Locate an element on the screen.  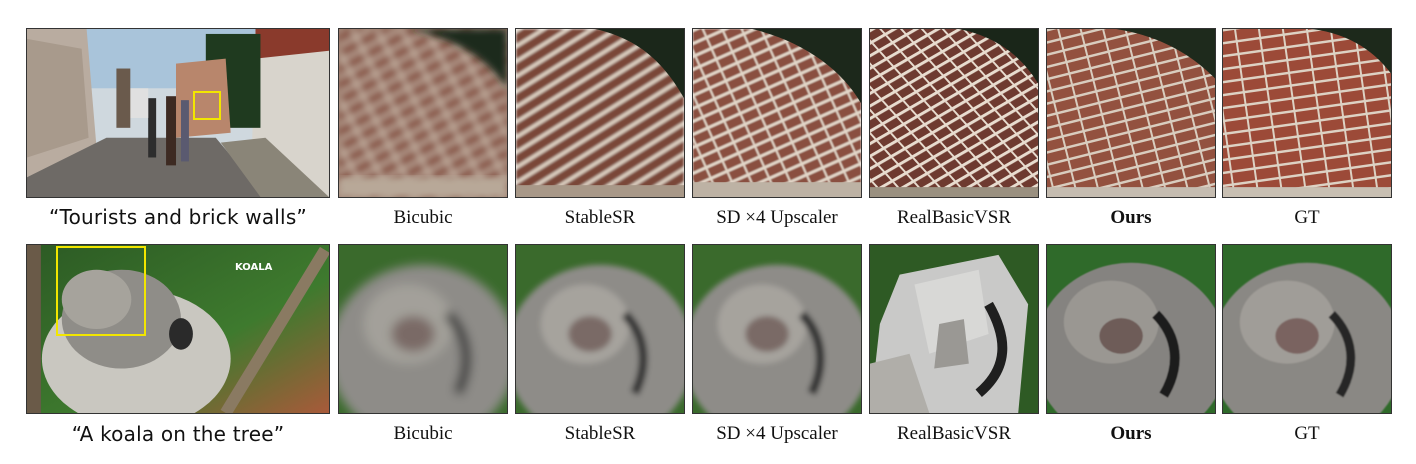
crop-stablesr-street is located at coordinates (600, 113).